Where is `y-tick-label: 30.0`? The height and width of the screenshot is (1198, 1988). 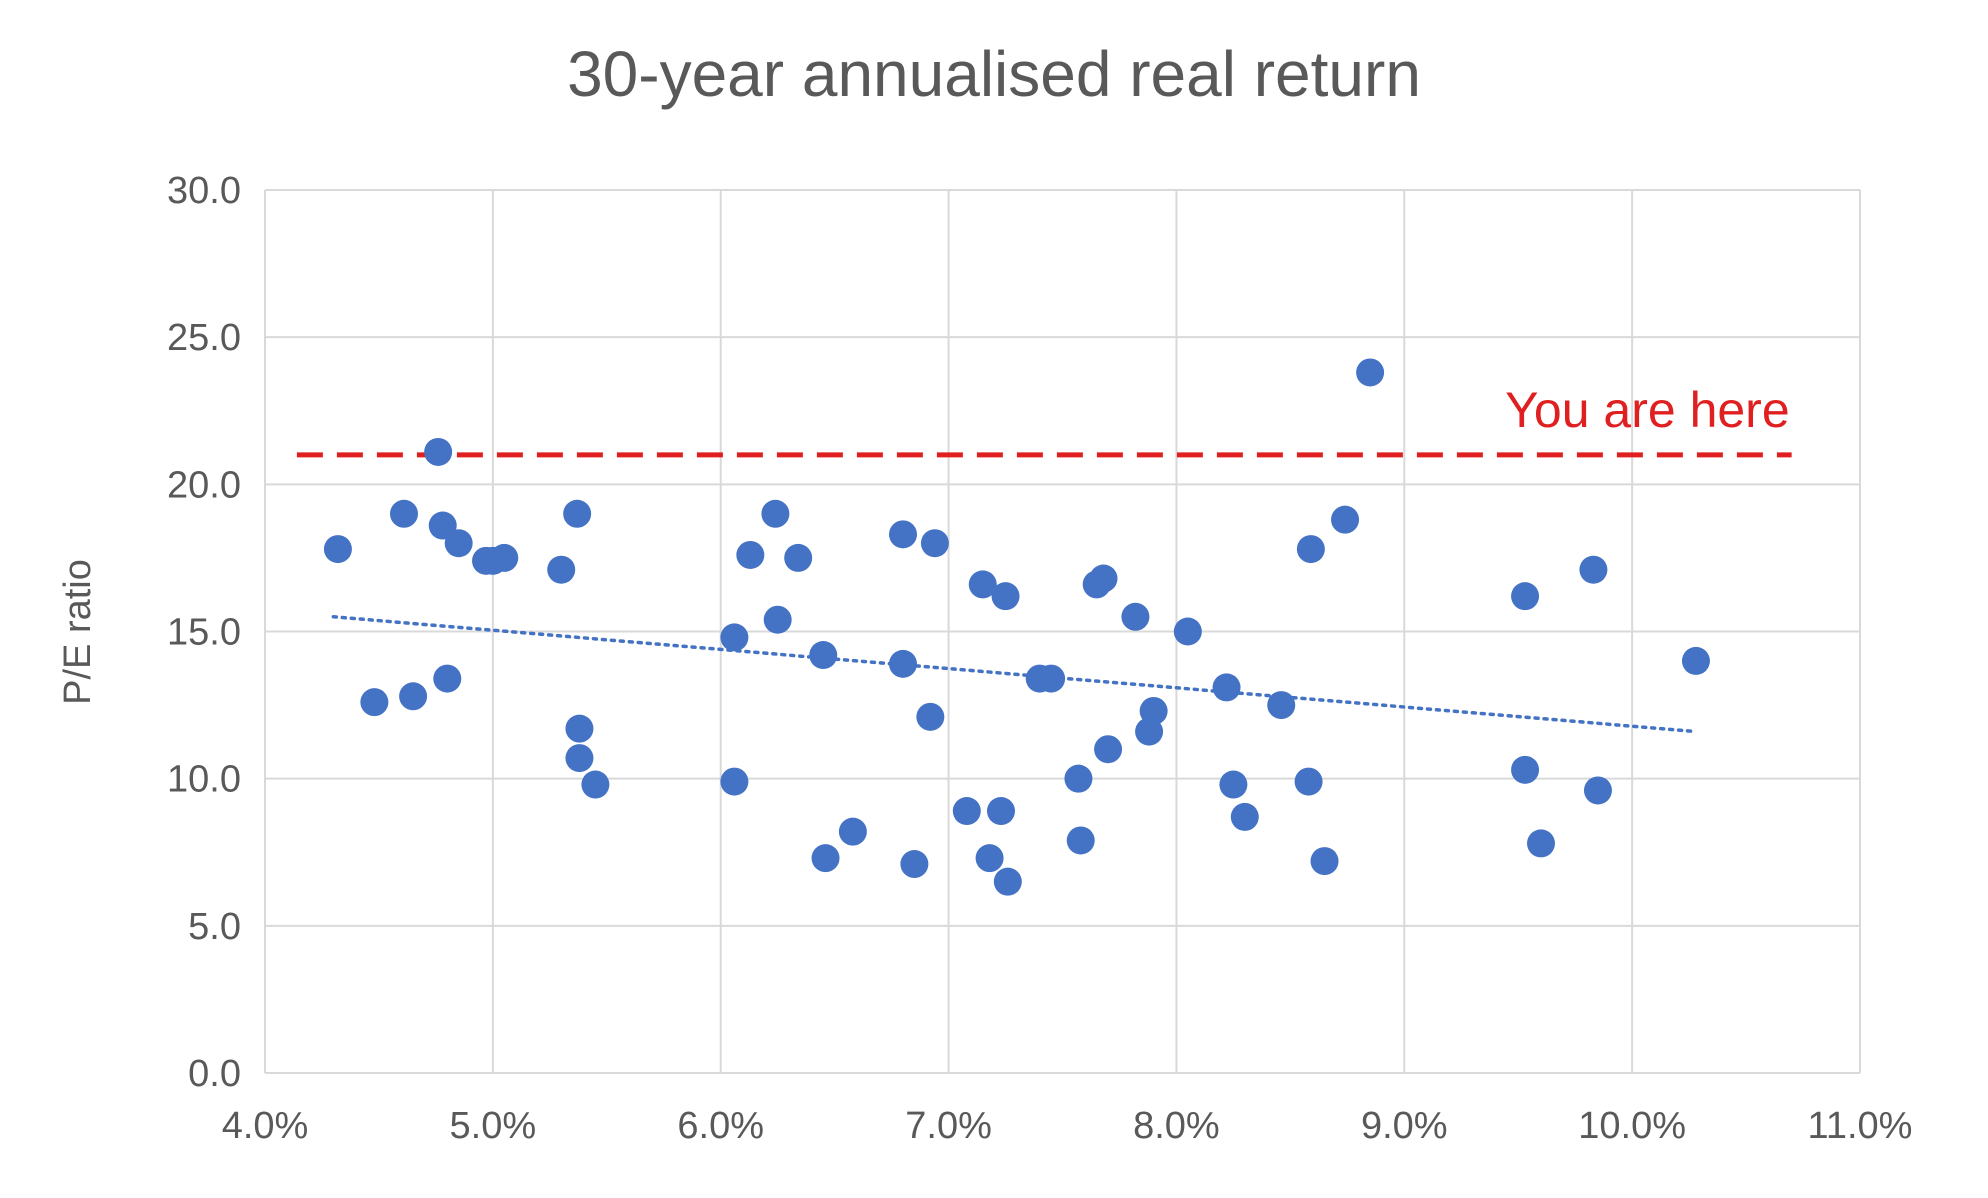
y-tick-label: 30.0 is located at coordinates (204, 191).